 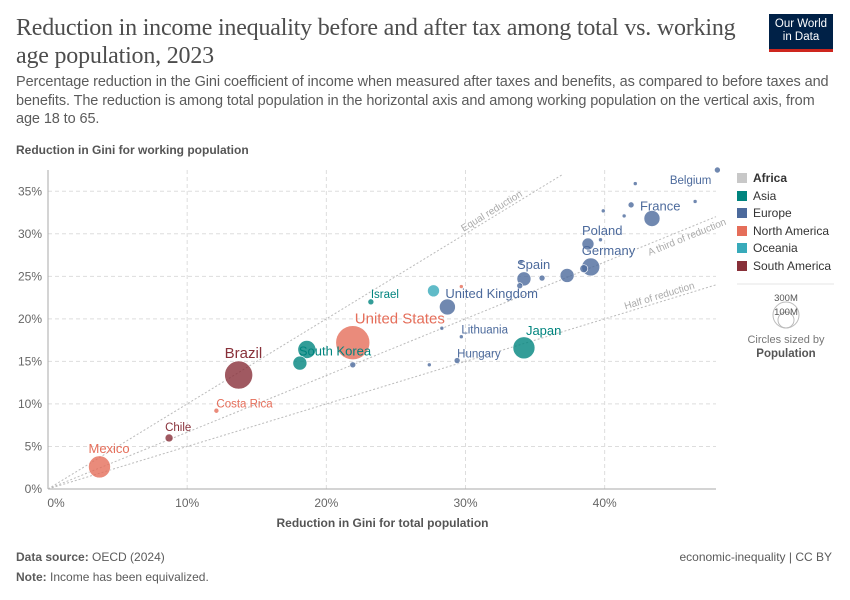 I want to click on x-tick-label: 20%, so click(x=326, y=503).